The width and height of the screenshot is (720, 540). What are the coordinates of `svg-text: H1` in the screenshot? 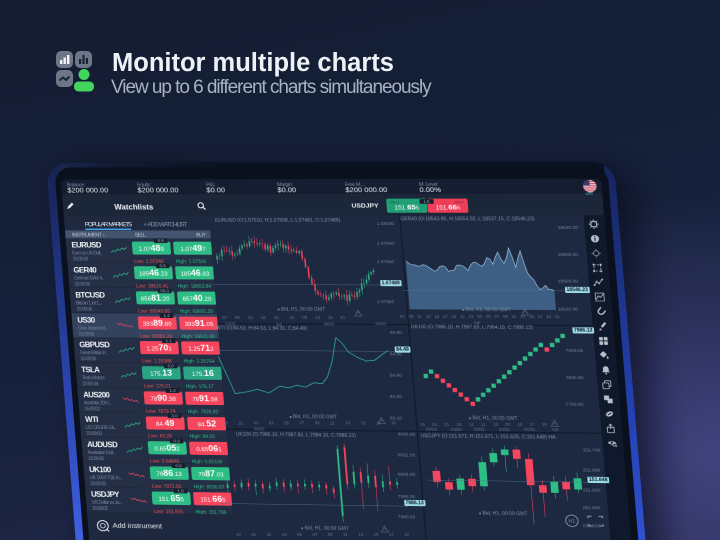 It's located at (571, 522).